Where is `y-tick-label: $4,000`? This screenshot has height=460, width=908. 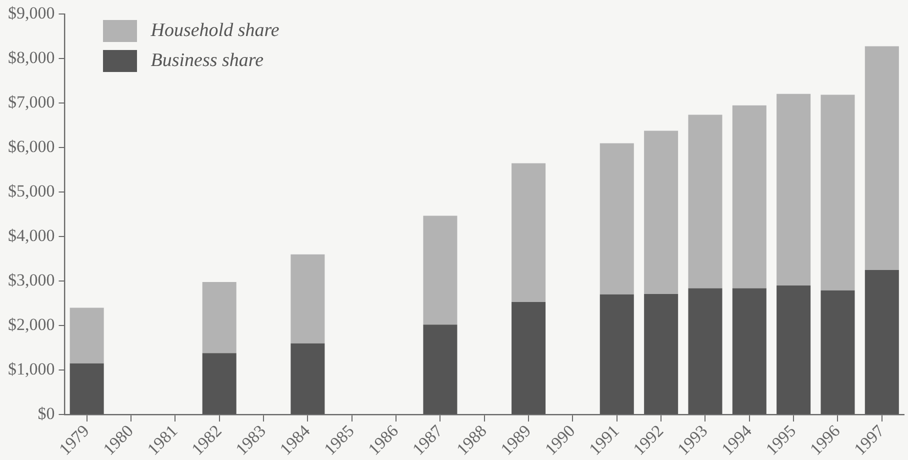 y-tick-label: $4,000 is located at coordinates (31, 236).